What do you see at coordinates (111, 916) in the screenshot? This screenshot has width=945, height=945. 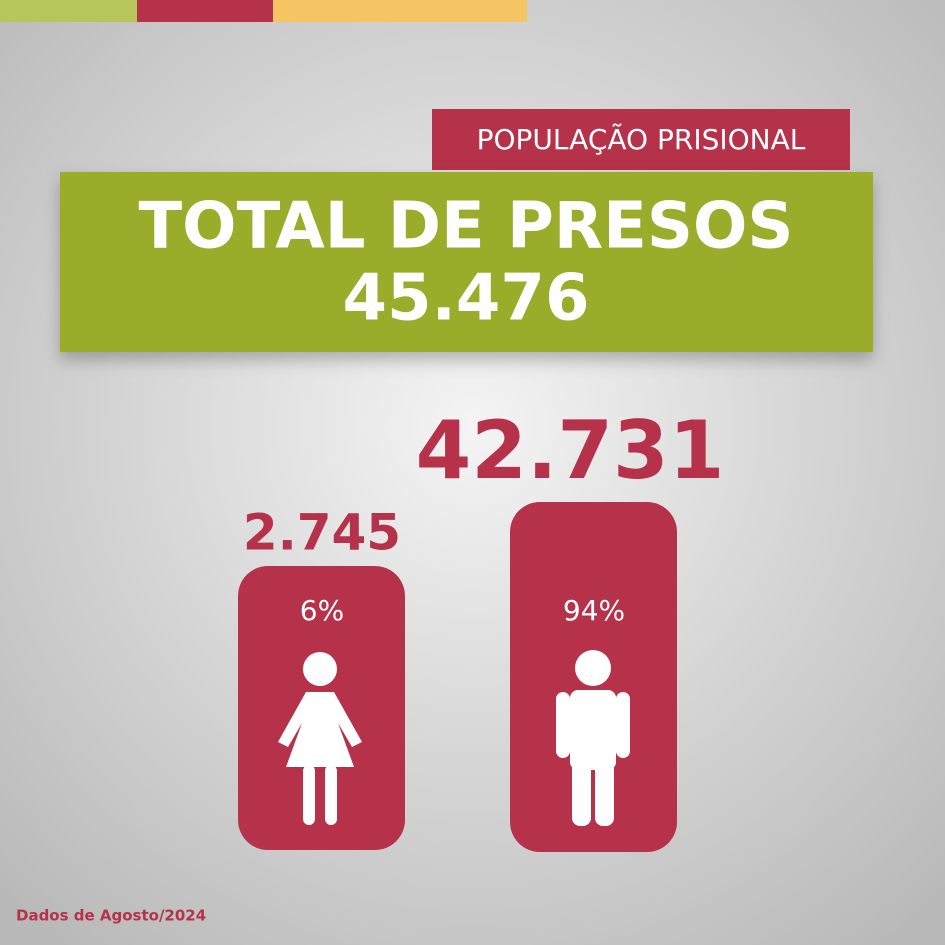 I see `footer: Dados de Agosto/2024` at bounding box center [111, 916].